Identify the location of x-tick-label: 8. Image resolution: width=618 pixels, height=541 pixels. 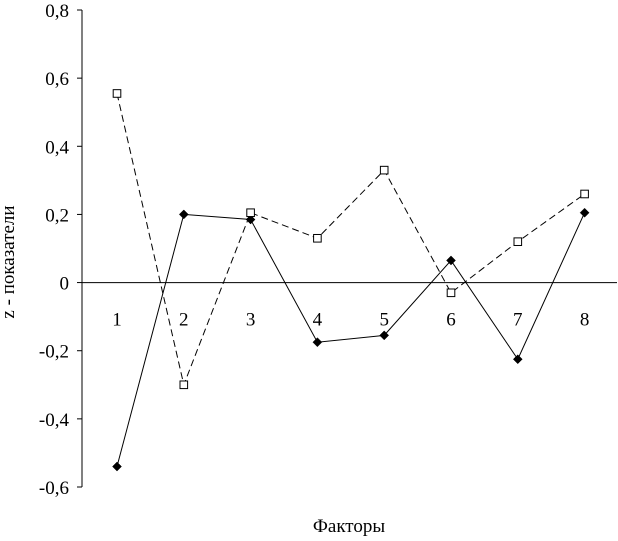
(585, 320).